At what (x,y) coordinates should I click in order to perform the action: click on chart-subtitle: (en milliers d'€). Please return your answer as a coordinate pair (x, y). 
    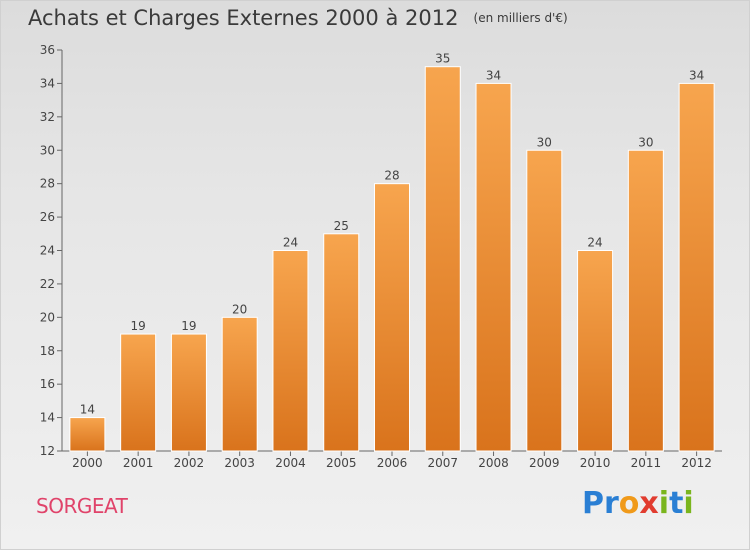
    Looking at the image, I should click on (520, 18).